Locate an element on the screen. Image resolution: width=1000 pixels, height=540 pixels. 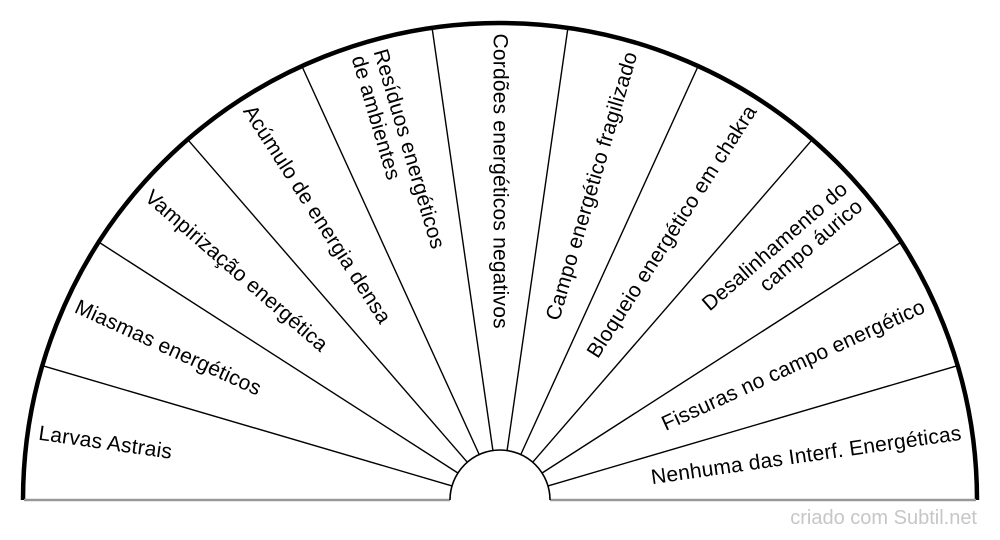
hub-arc is located at coordinates (500, 475).